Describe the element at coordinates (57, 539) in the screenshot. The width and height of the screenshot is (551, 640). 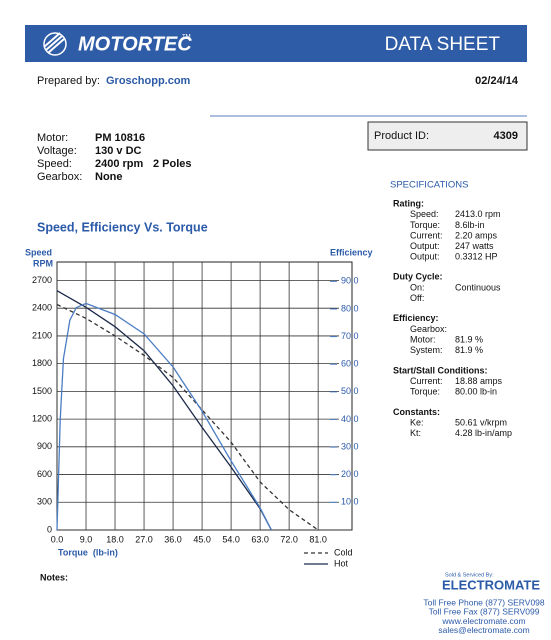
I see `x-tick-label: 0.0` at that location.